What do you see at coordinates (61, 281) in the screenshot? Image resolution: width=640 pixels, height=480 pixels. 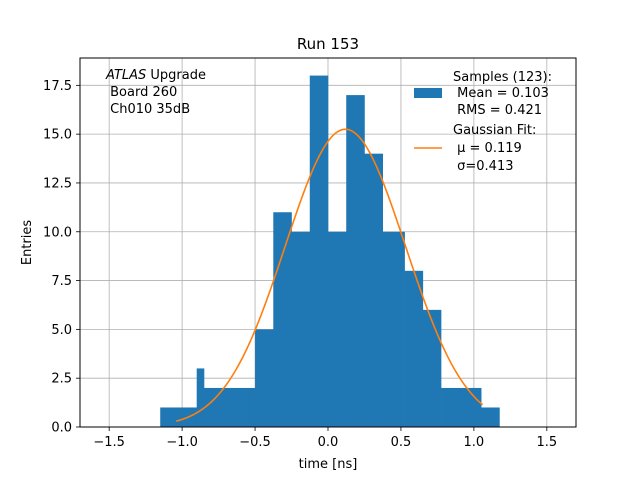 I see `y-tick-label-3: 7.5` at bounding box center [61, 281].